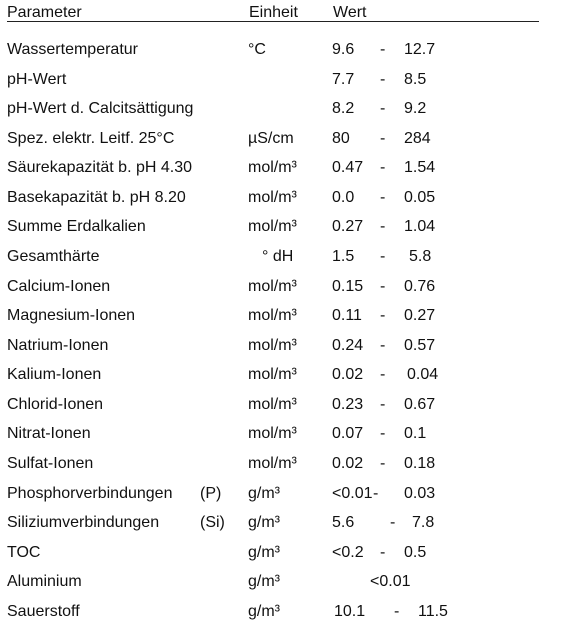  I want to click on table-row: Magnesium-Ionen mol/m³ 0.11 - 0.27, so click(282, 316).